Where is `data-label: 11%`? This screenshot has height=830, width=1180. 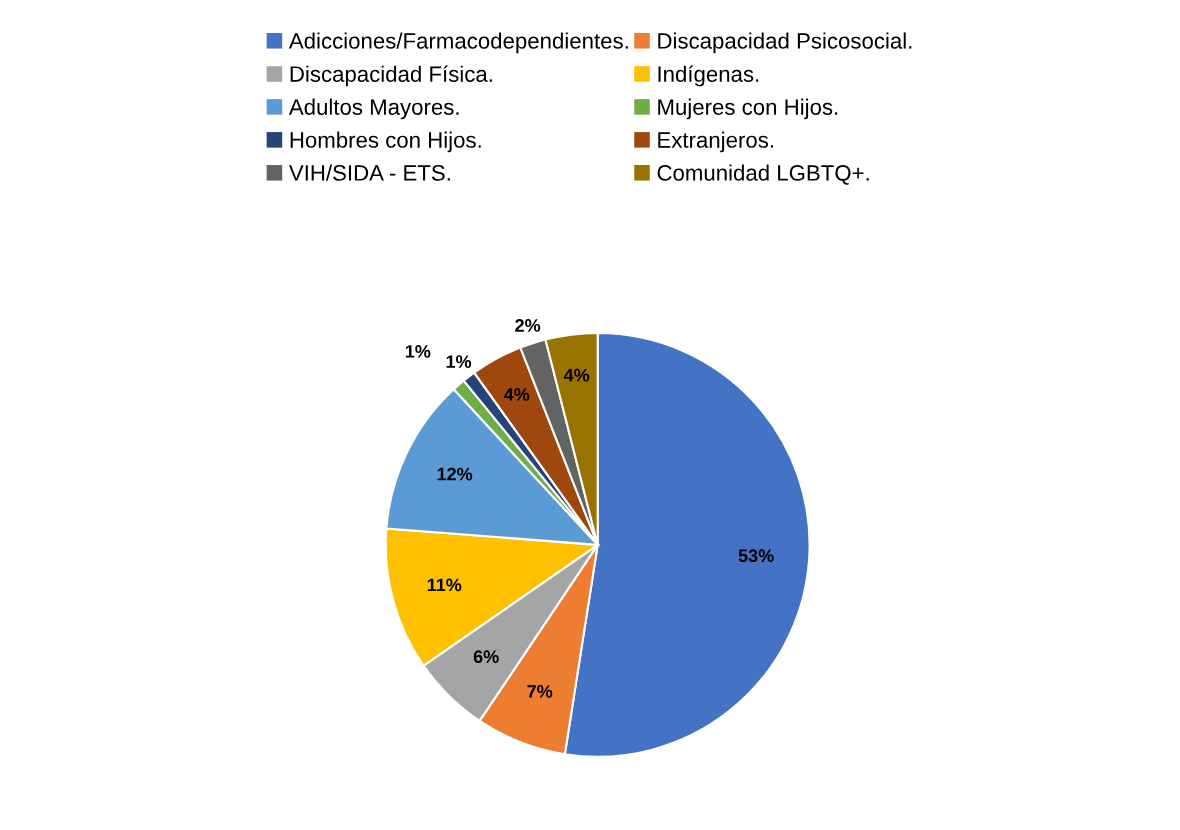
data-label: 11% is located at coordinates (444, 585).